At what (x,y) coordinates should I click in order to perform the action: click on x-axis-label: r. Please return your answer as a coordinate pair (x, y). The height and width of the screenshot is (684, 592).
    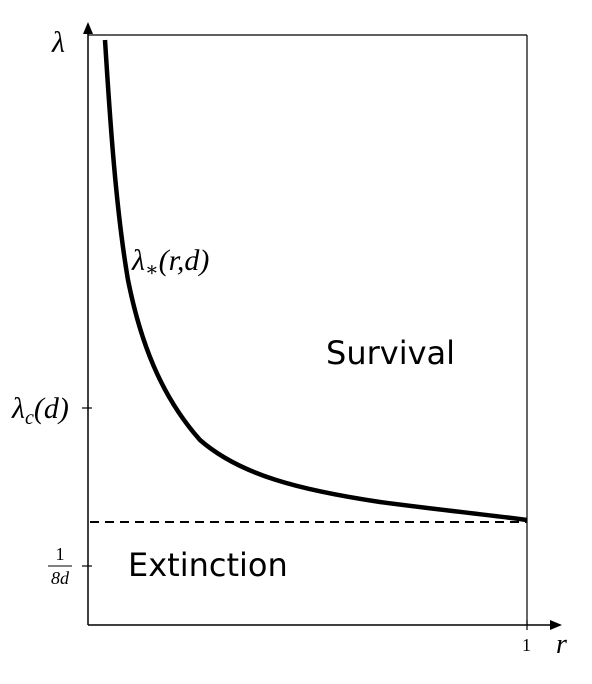
    Looking at the image, I should click on (561, 644).